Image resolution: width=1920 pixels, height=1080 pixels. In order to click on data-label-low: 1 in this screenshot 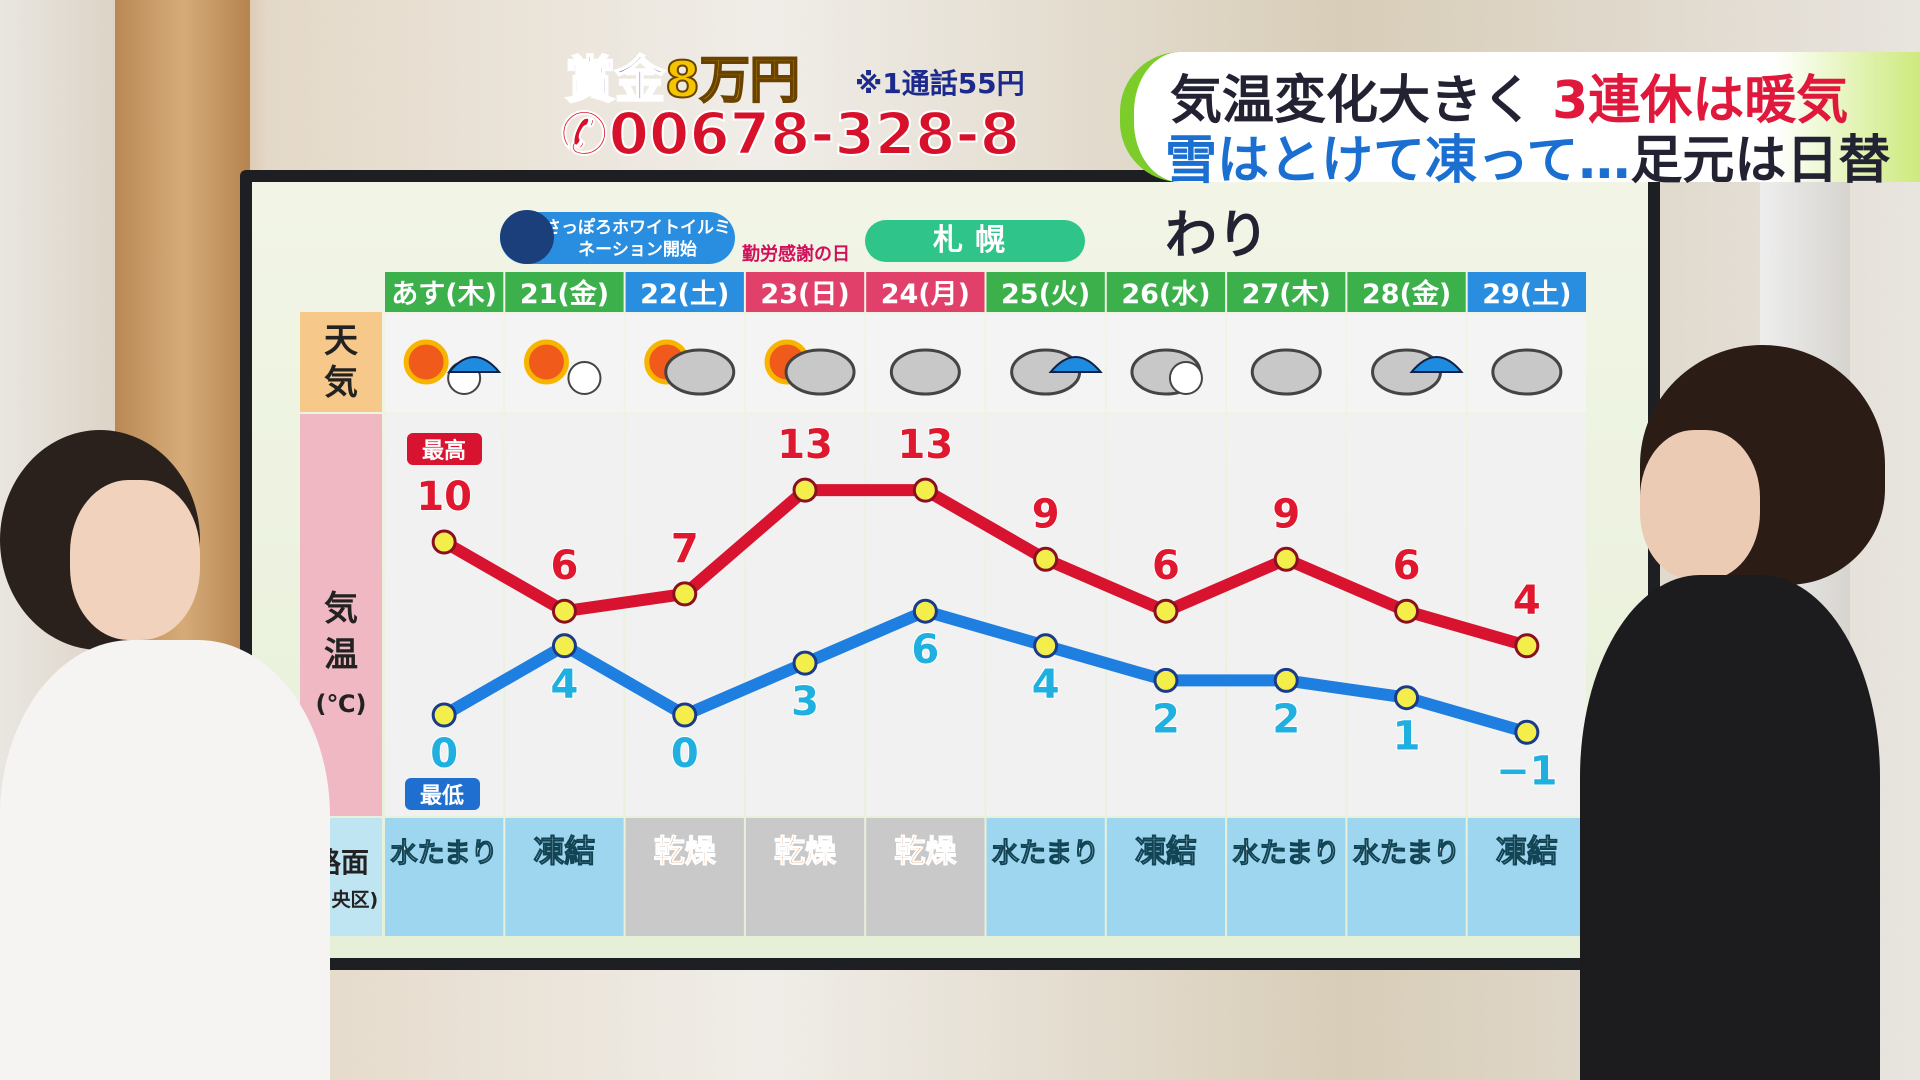, I will do `click(1407, 737)`.